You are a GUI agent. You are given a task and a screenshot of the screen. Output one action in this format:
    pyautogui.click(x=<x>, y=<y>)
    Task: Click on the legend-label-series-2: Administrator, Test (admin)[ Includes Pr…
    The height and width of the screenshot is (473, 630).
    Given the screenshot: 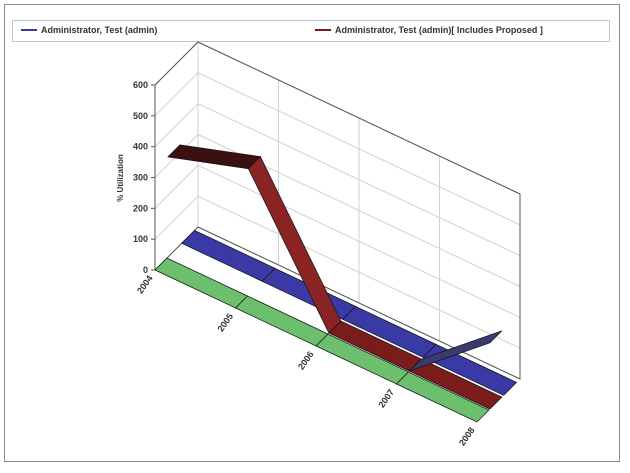 What is the action you would take?
    pyautogui.click(x=439, y=30)
    